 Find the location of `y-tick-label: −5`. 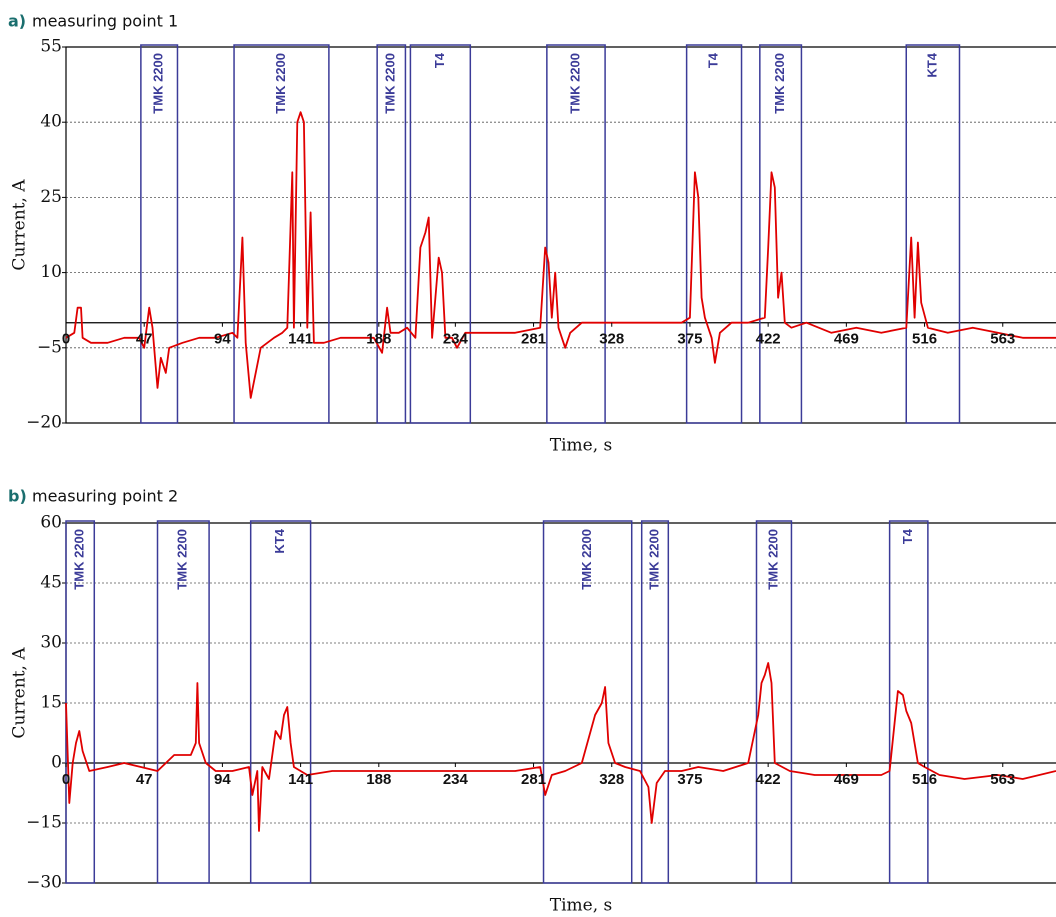

y-tick-label: −5 is located at coordinates (49, 347).